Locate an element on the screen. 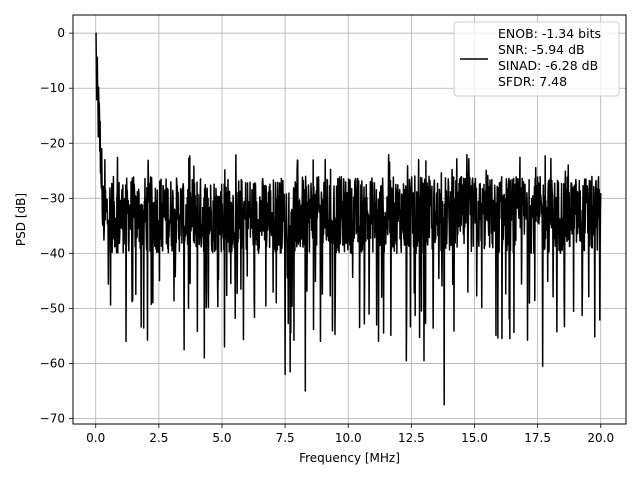 The width and height of the screenshot is (640, 480). x-tick-label: 5.0 is located at coordinates (221, 438).